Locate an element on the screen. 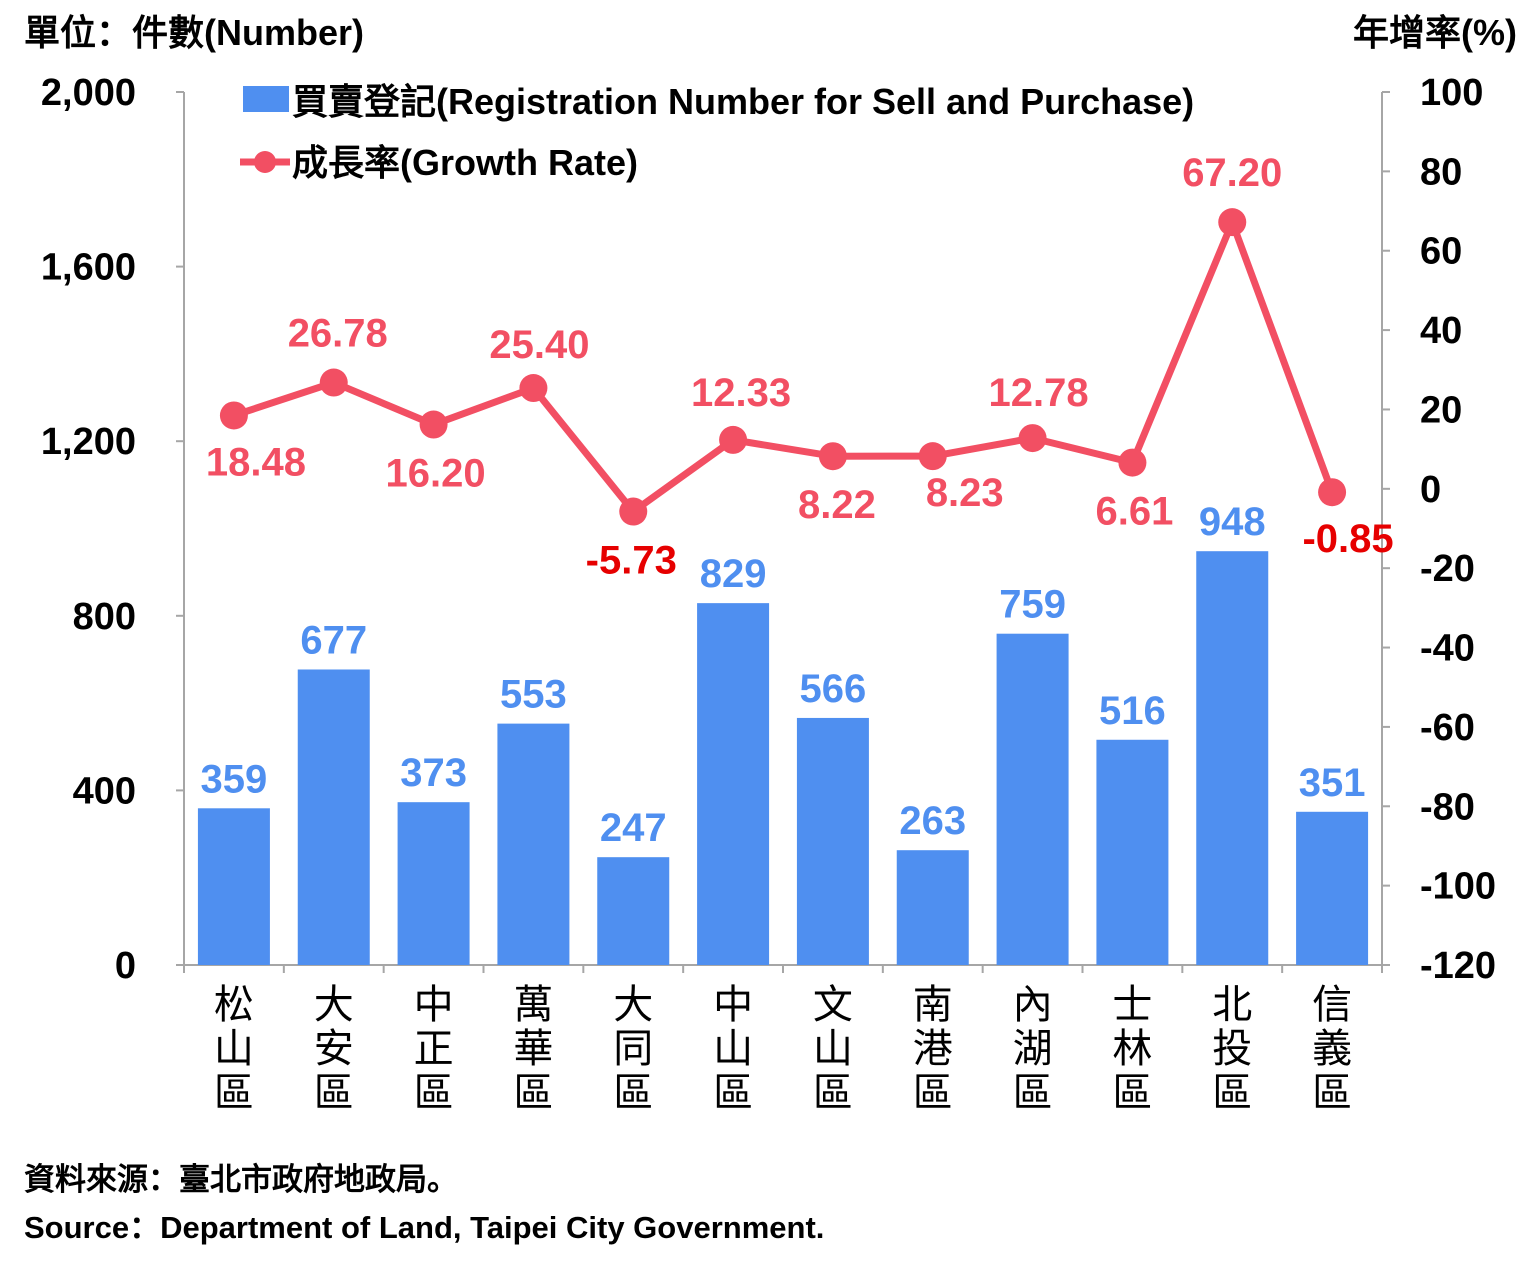  bar-value-label: 829 is located at coordinates (733, 574).